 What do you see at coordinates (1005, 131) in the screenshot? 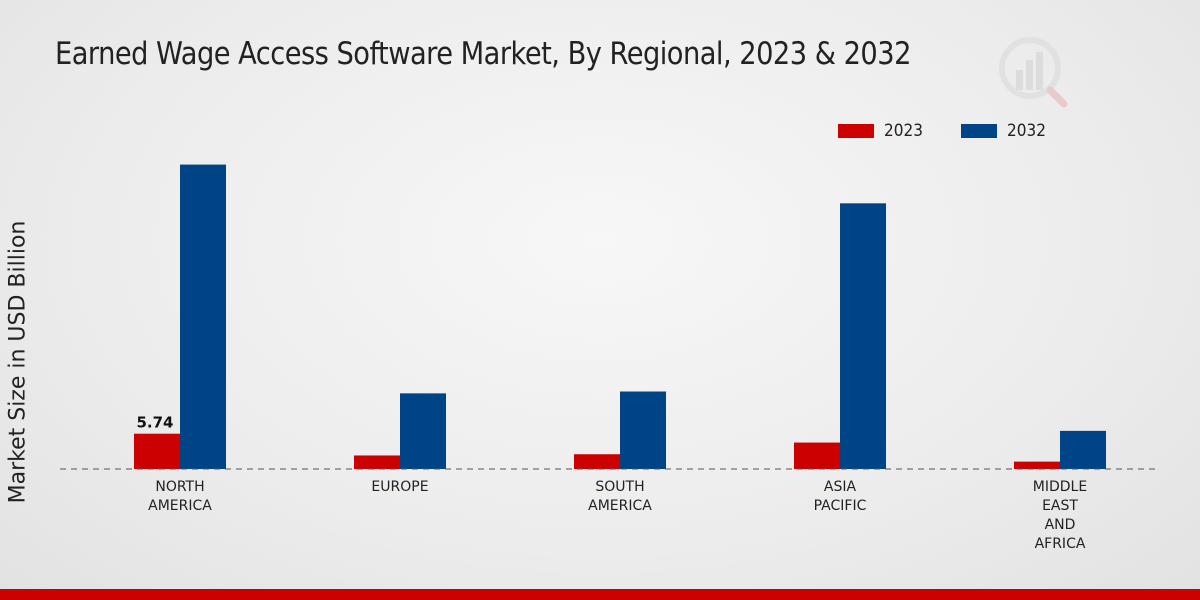
I see `legend-item-2032: 2032` at bounding box center [1005, 131].